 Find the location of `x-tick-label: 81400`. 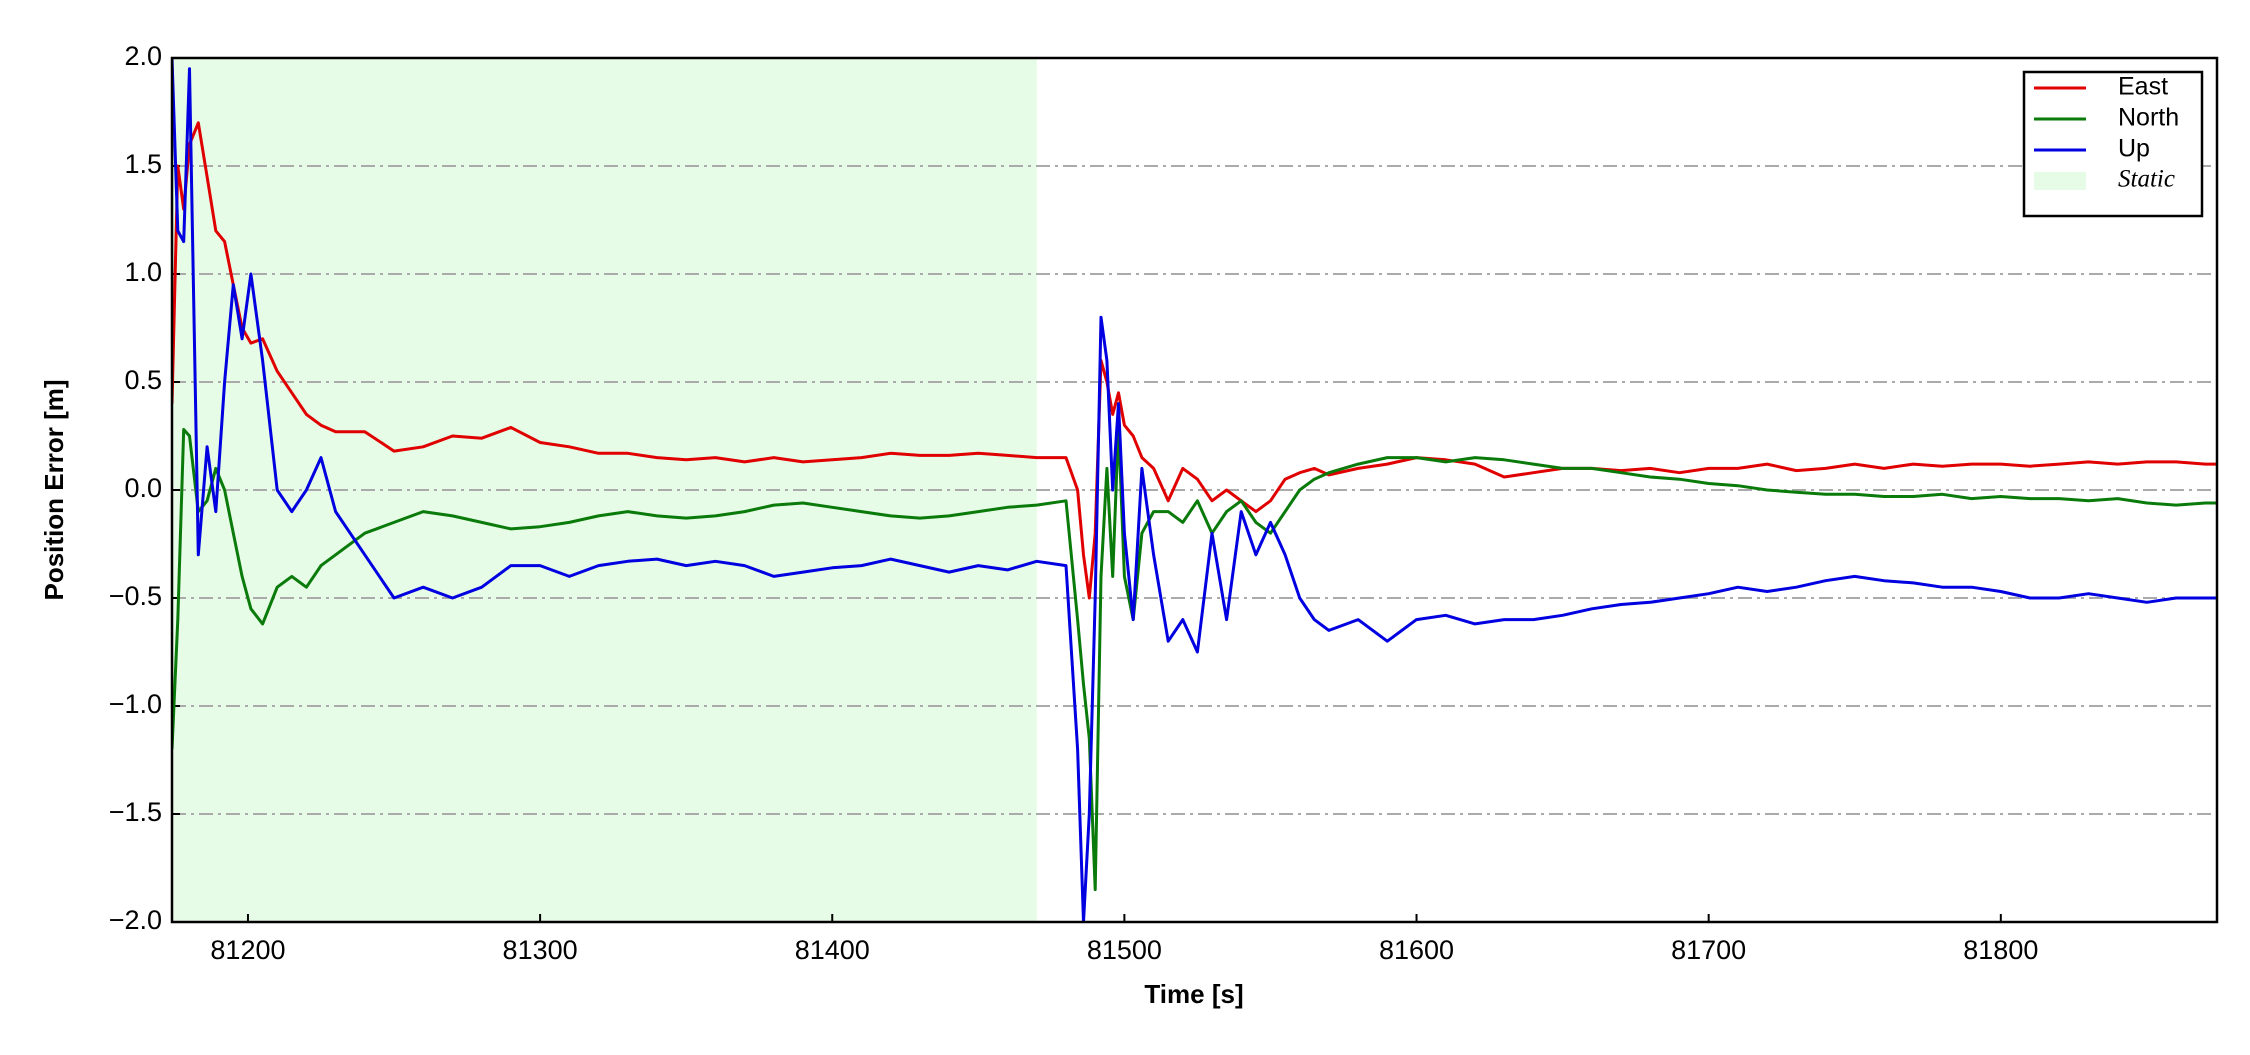

x-tick-label: 81400 is located at coordinates (832, 950).